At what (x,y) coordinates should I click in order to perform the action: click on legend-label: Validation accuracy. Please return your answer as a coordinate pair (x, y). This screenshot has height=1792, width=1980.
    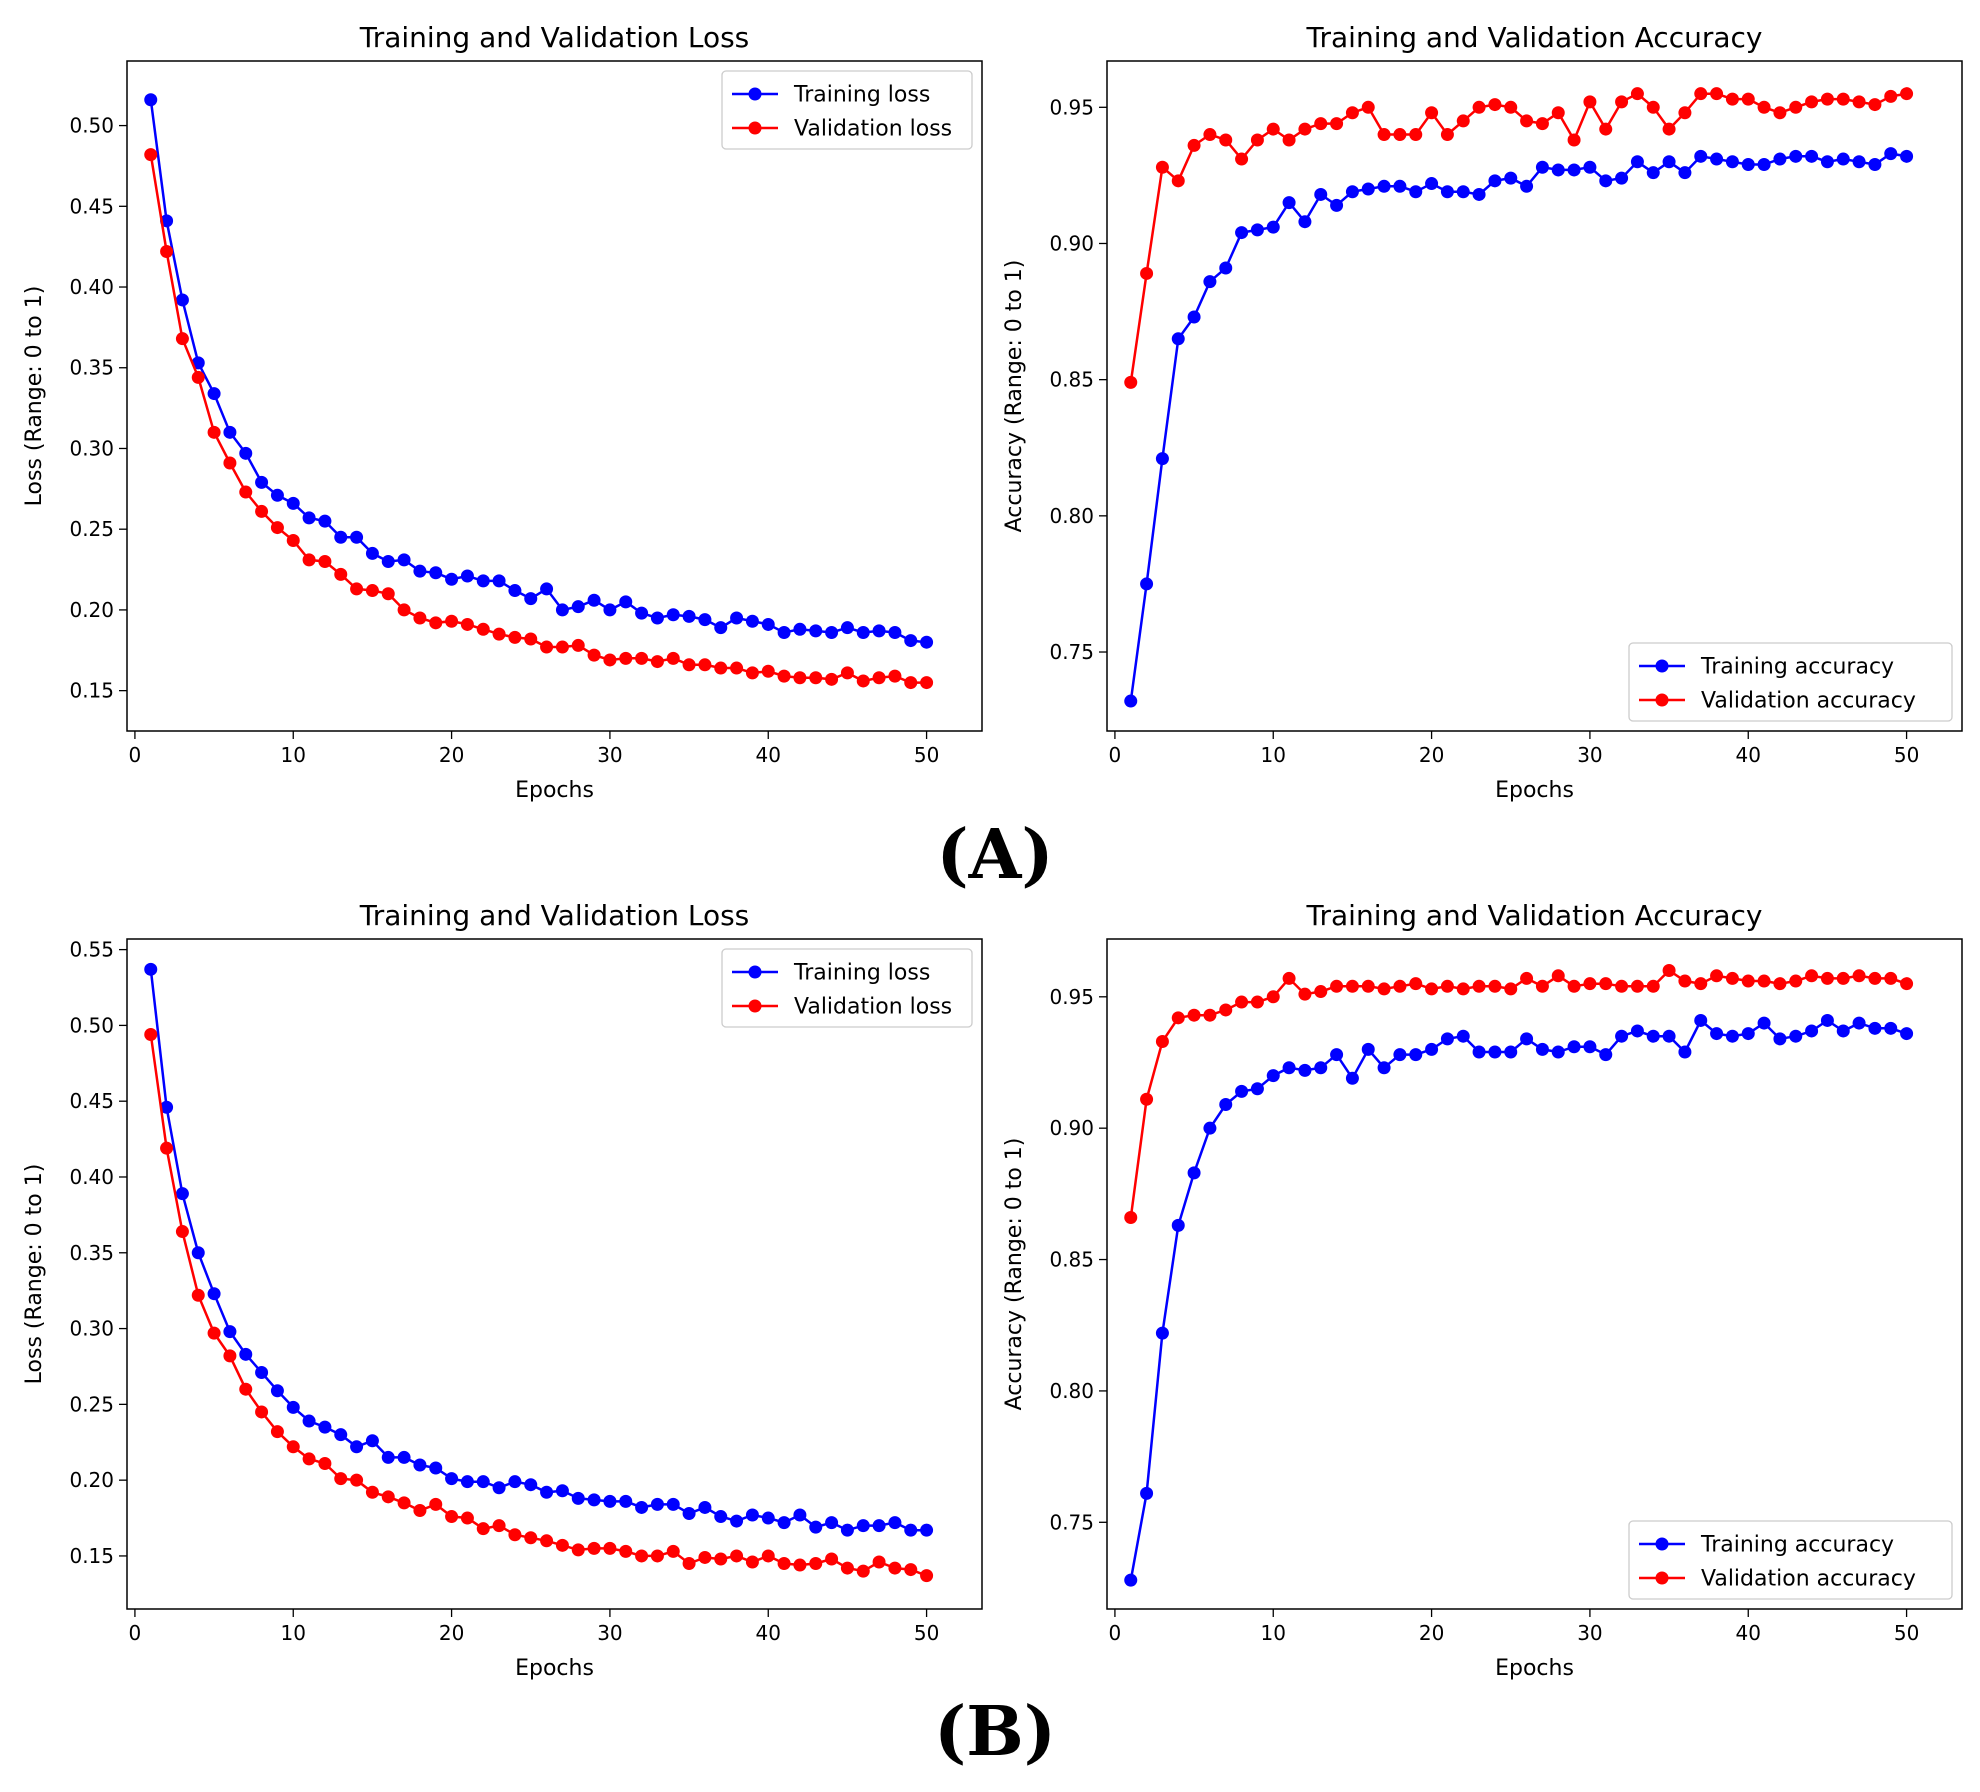
    Looking at the image, I should click on (1808, 701).